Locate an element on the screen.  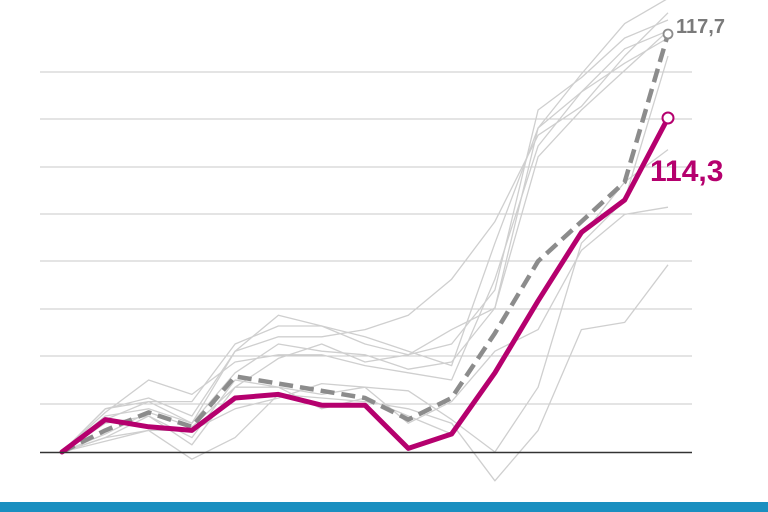
highlight-end-marker is located at coordinates (668, 118).